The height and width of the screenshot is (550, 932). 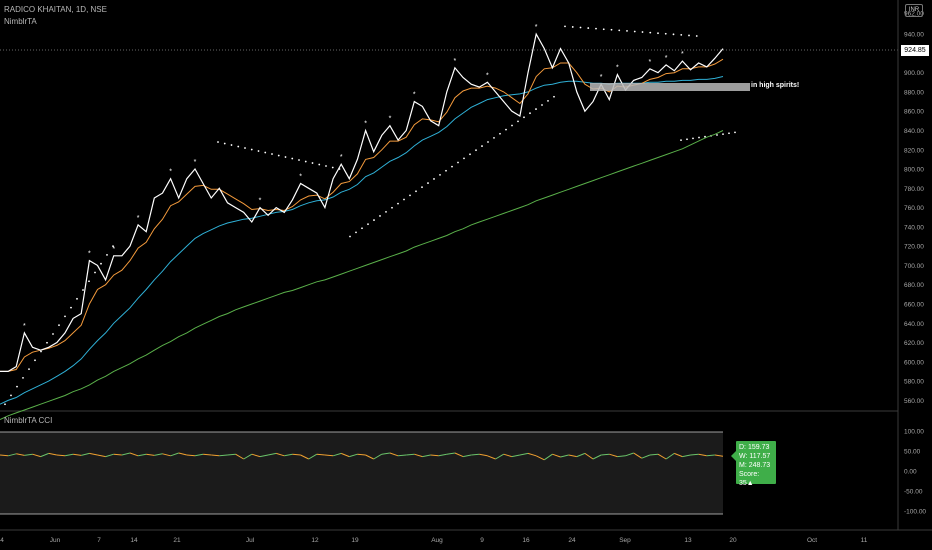 I want to click on stat-daily: D: 159.73, so click(x=756, y=447).